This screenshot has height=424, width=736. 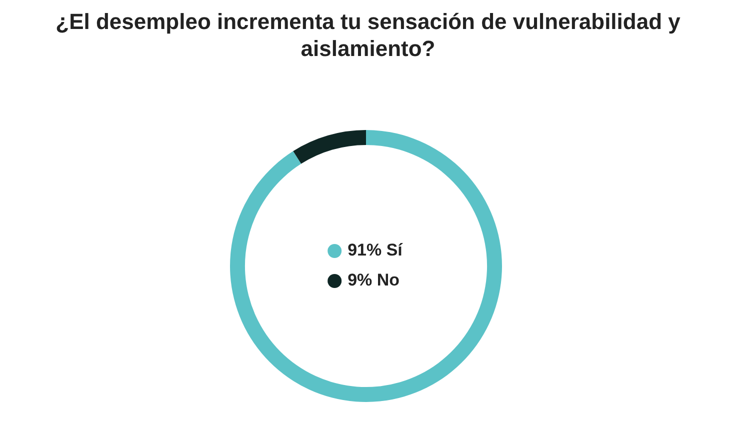 I want to click on legend-label: 91% Sí, so click(x=376, y=250).